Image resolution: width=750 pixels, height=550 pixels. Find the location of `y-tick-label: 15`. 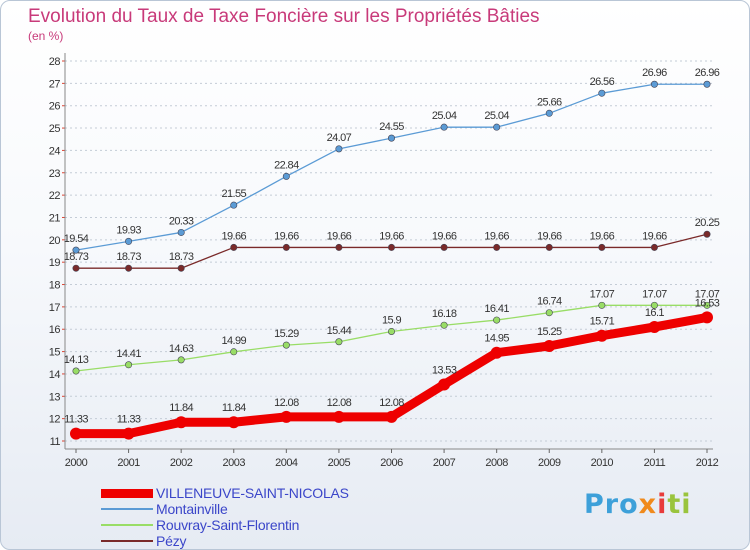

y-tick-label: 15 is located at coordinates (55, 353).